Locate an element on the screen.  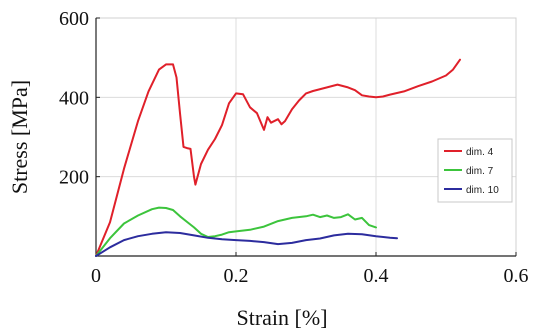
legend: dim. 4 dim. 7 dim. 10 is located at coordinates (475, 170).